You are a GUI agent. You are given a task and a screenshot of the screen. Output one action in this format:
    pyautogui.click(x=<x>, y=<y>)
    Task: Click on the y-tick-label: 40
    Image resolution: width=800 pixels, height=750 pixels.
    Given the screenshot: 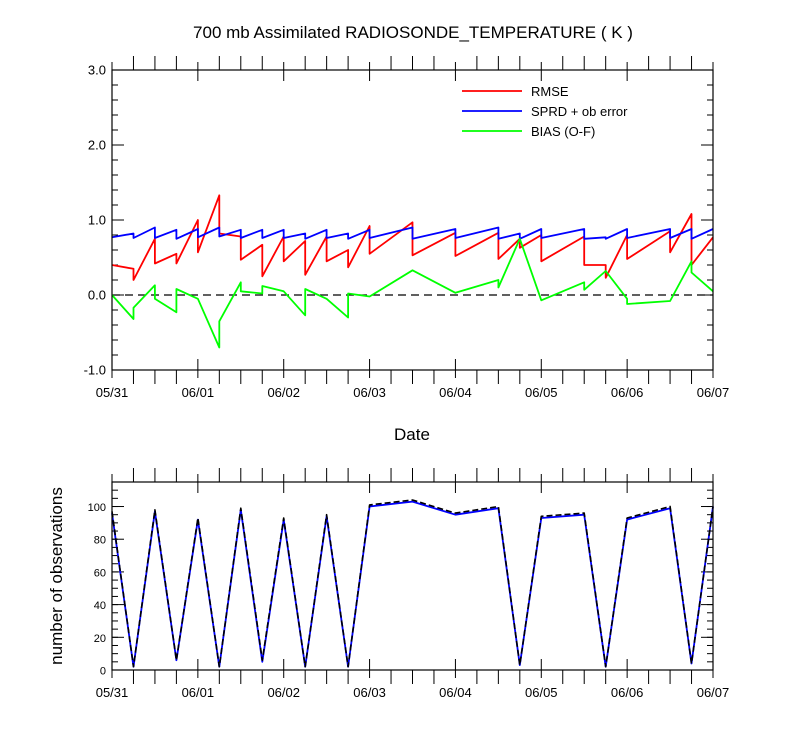 What is the action you would take?
    pyautogui.click(x=100, y=606)
    